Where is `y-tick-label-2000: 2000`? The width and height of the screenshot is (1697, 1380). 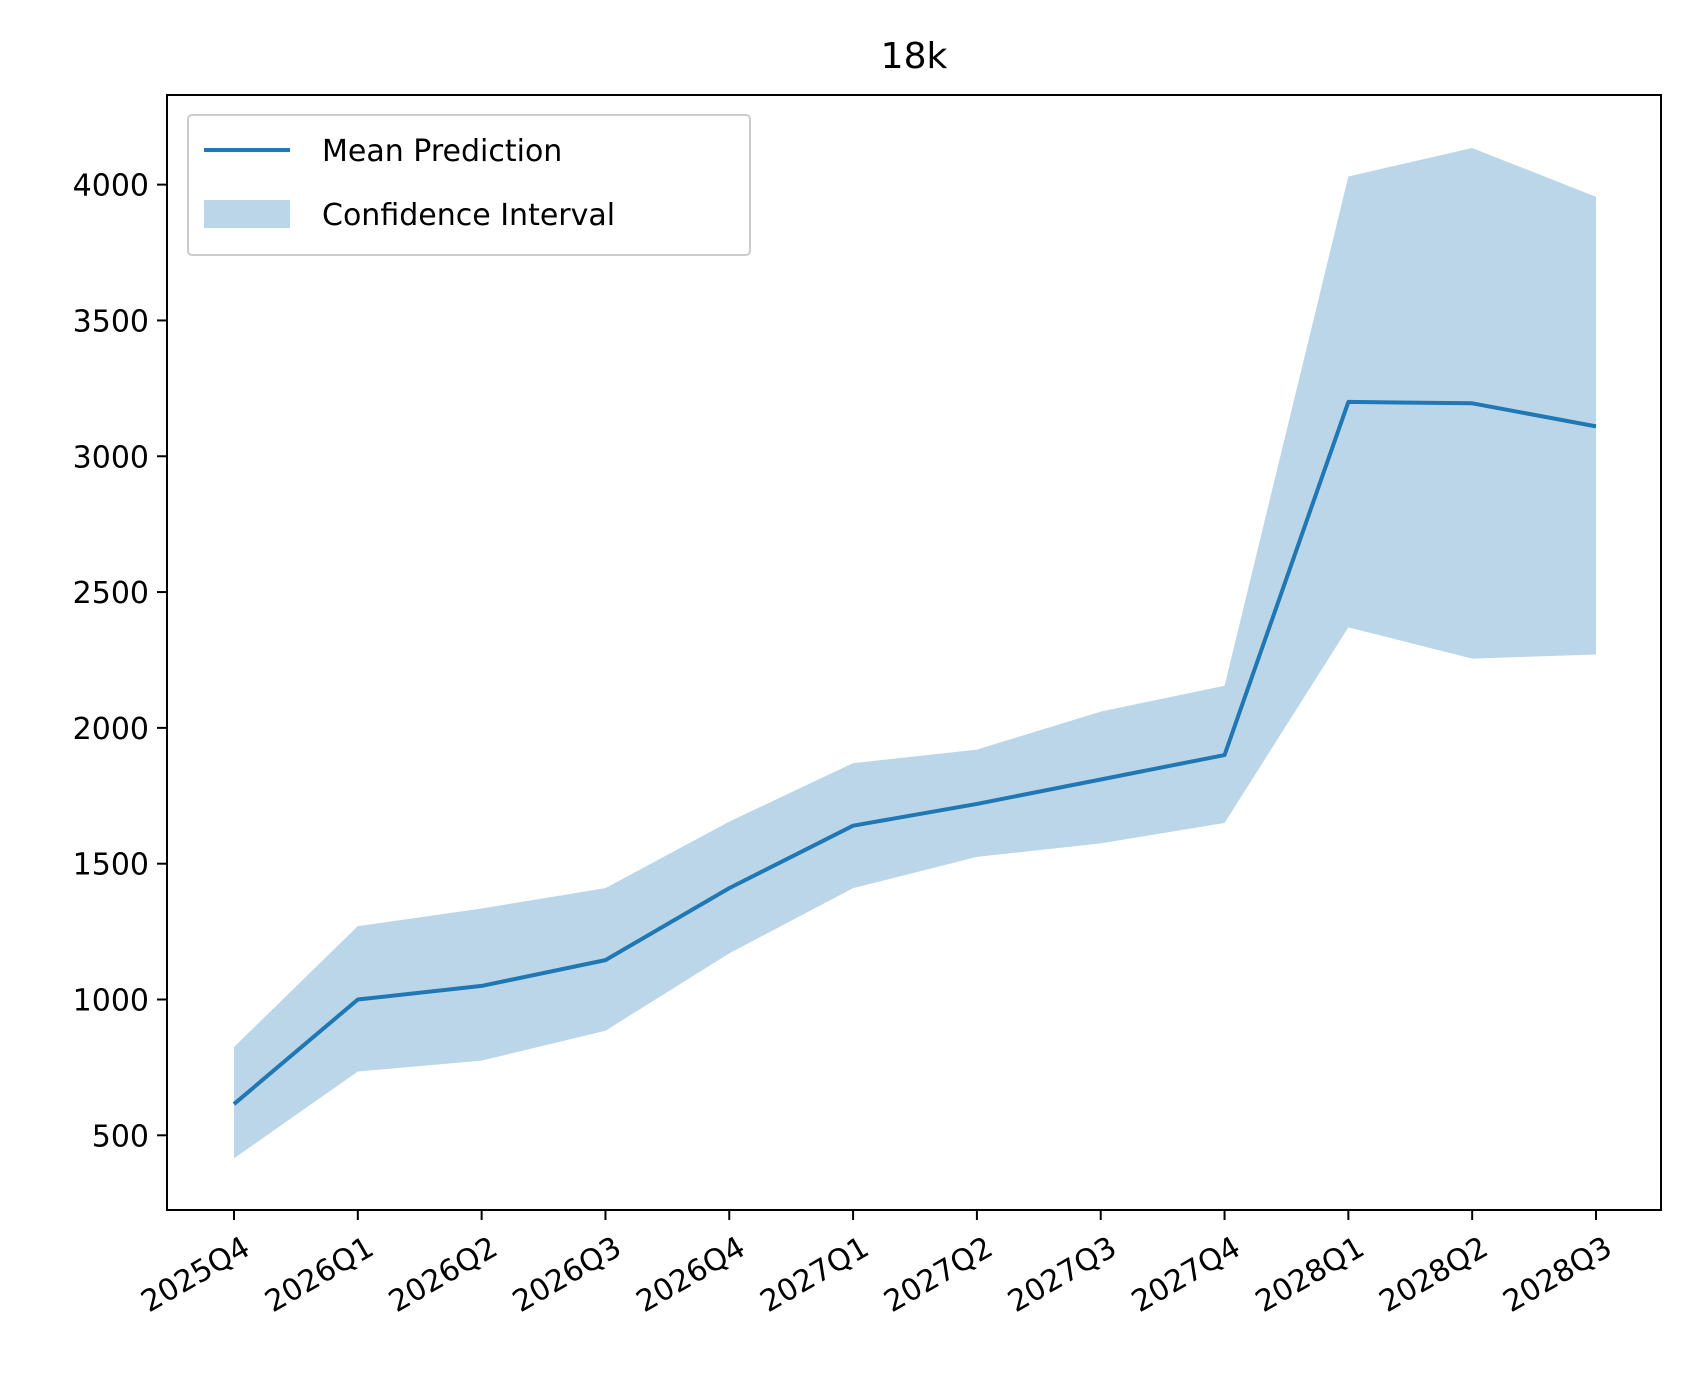 y-tick-label-2000: 2000 is located at coordinates (111, 729).